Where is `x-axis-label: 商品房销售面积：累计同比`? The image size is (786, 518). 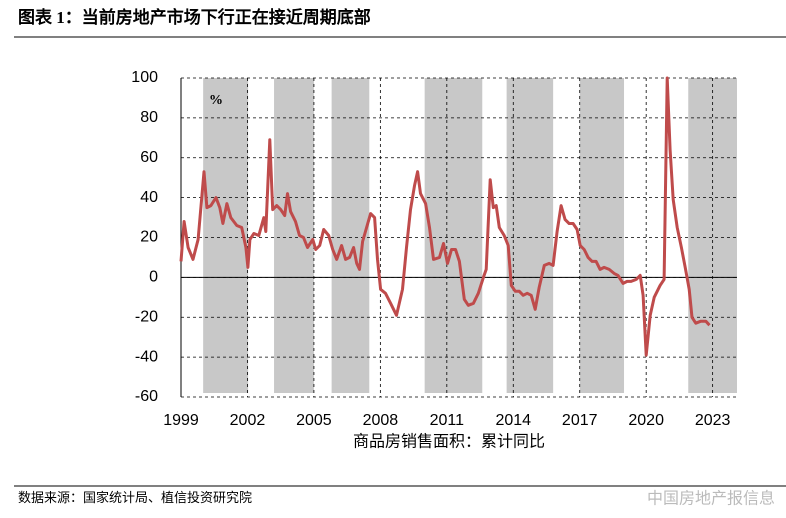
x-axis-label: 商品房销售面积：累计同比 is located at coordinates (449, 442).